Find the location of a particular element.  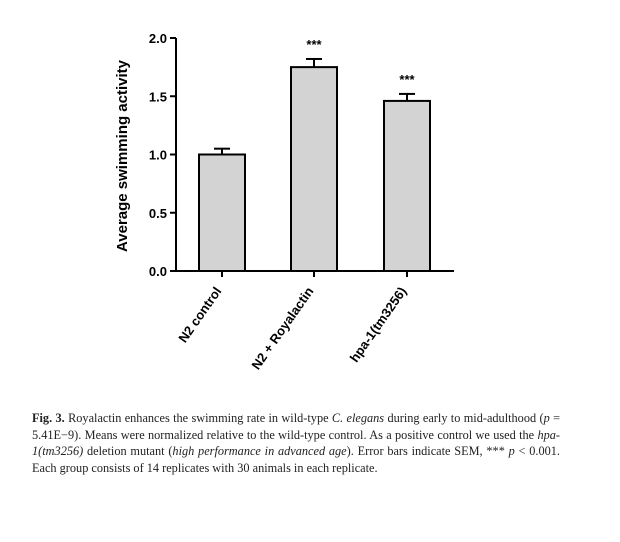

x-tick-label: hpa-1(tm3256) is located at coordinates (378, 324).